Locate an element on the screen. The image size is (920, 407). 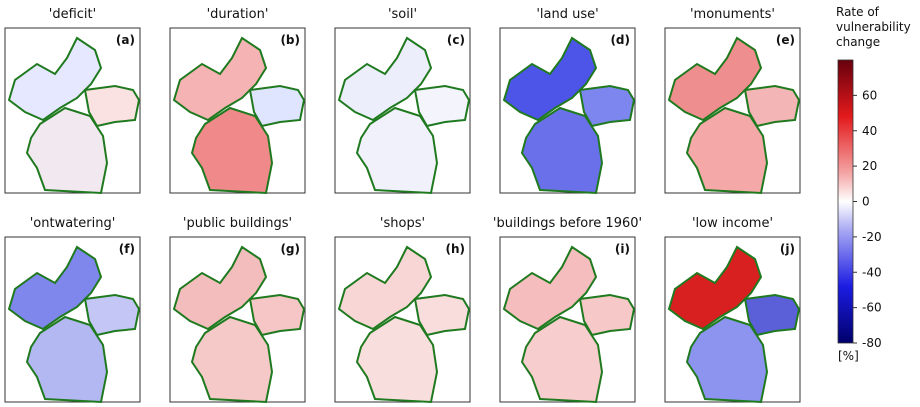
colorbar-tick-label: 60 is located at coordinates (869, 95).